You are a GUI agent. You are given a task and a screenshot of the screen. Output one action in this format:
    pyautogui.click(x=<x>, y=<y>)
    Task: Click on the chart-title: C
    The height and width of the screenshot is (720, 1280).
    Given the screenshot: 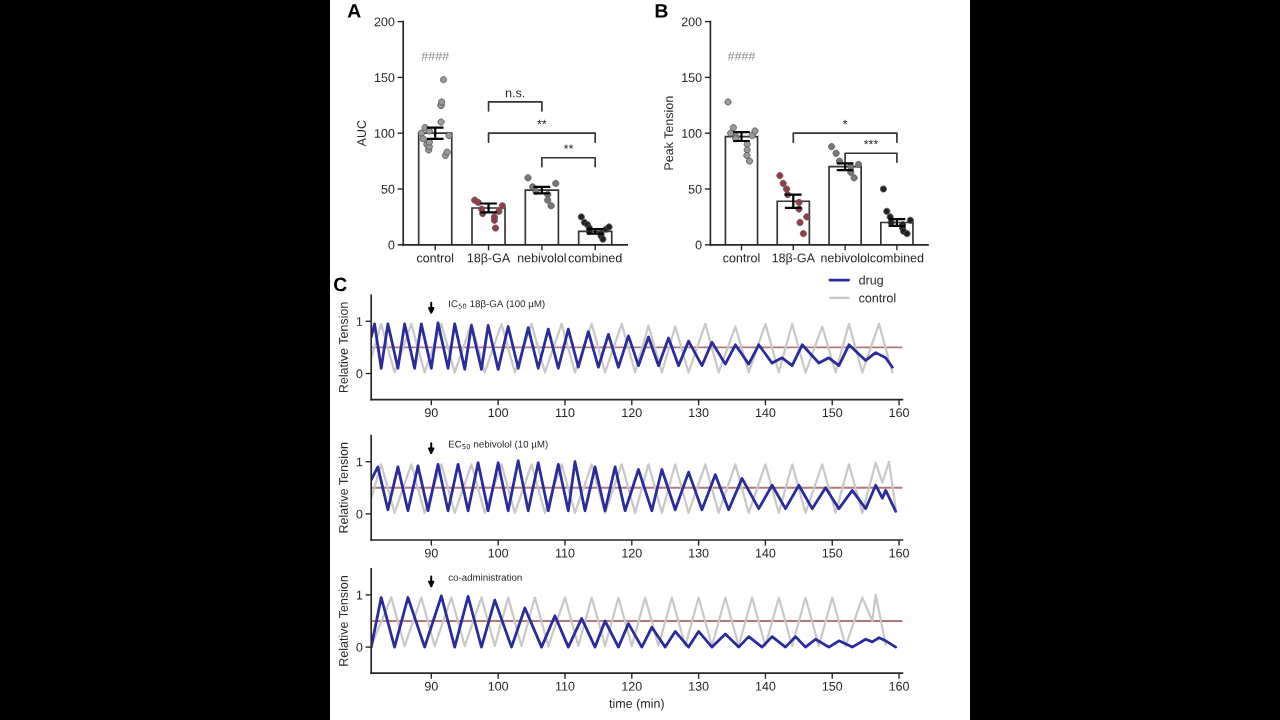 What is the action you would take?
    pyautogui.click(x=340, y=284)
    